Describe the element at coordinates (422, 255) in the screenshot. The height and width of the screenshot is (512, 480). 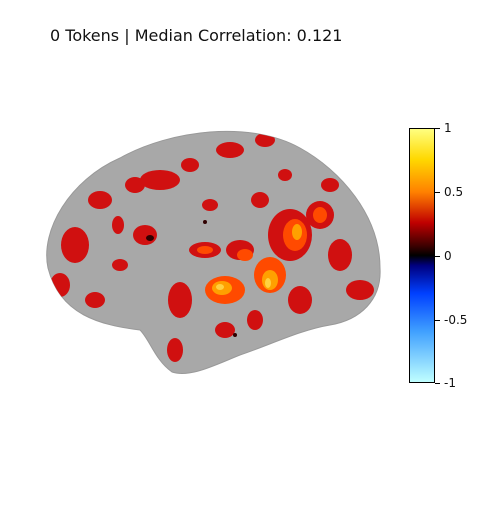
I see `colorbar` at that location.